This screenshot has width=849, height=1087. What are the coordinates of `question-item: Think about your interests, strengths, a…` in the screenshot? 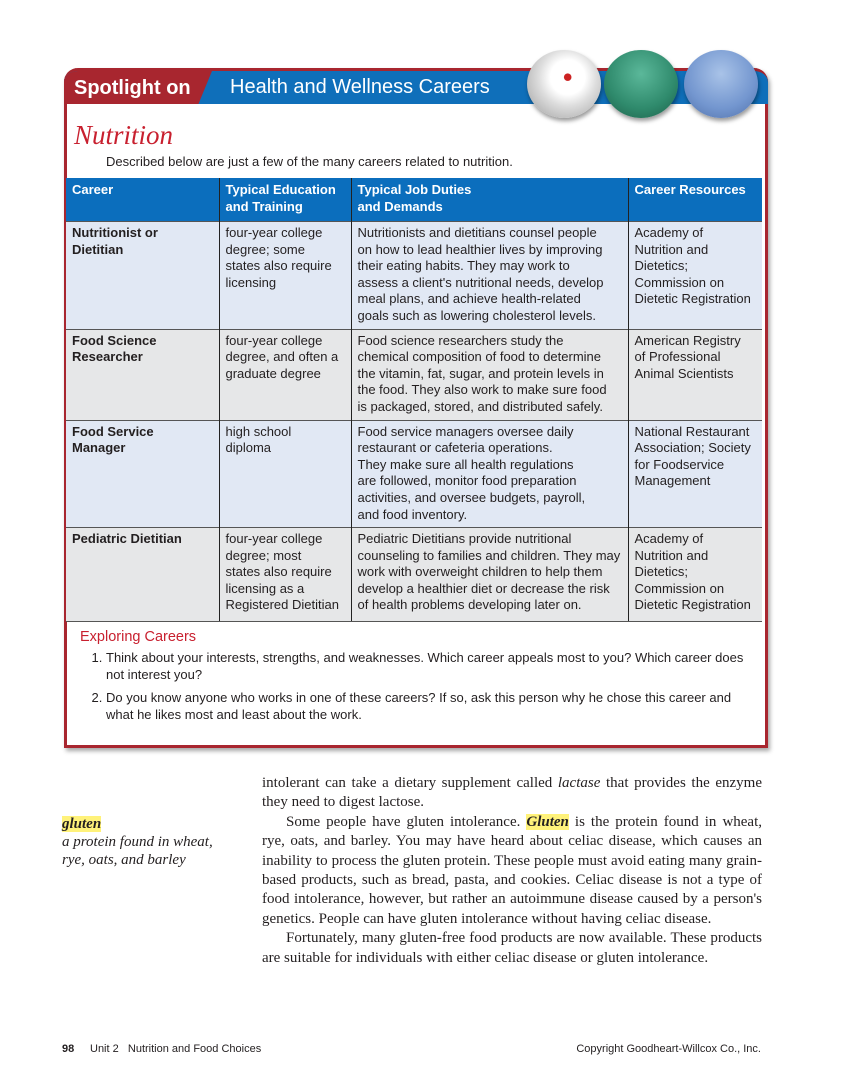 It's located at (426, 666).